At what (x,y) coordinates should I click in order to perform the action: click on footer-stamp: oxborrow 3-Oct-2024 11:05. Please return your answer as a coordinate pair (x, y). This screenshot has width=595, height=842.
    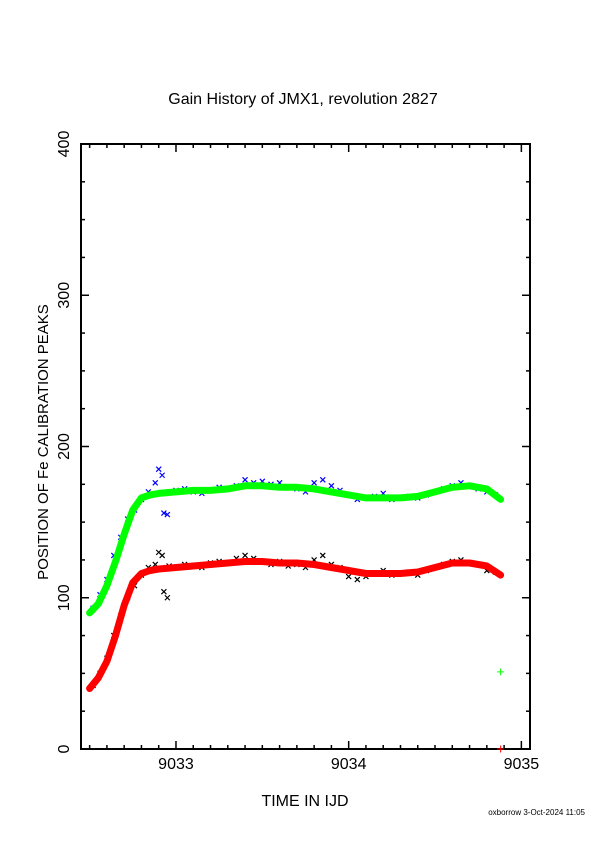
    Looking at the image, I should click on (536, 812).